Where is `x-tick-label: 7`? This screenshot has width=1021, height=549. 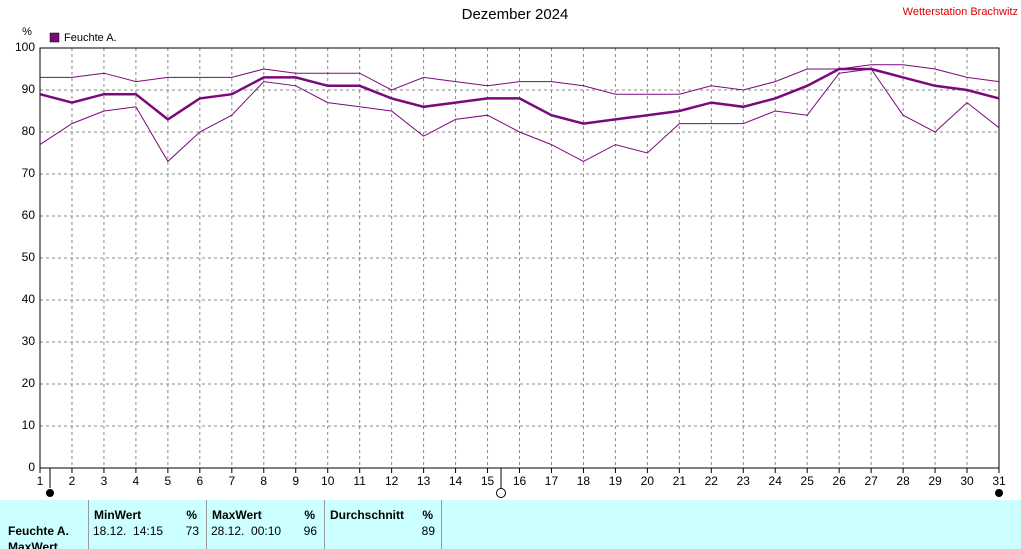 x-tick-label: 7 is located at coordinates (231, 481).